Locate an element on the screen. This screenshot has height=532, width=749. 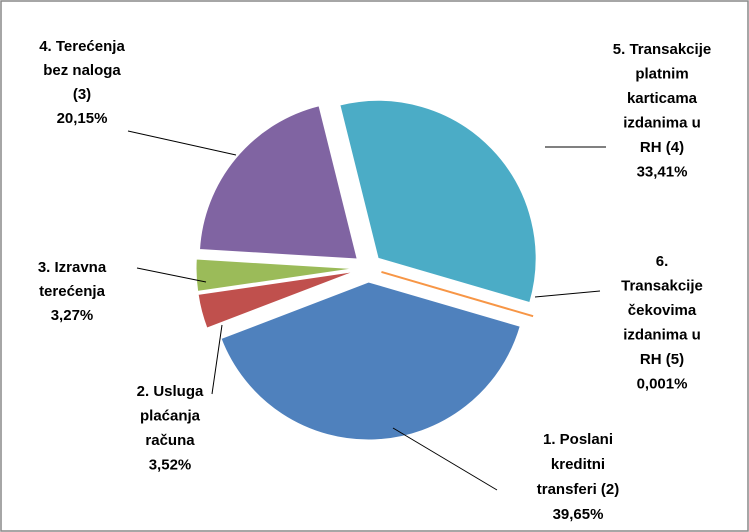
slice-label: plaćanja is located at coordinates (170, 415).